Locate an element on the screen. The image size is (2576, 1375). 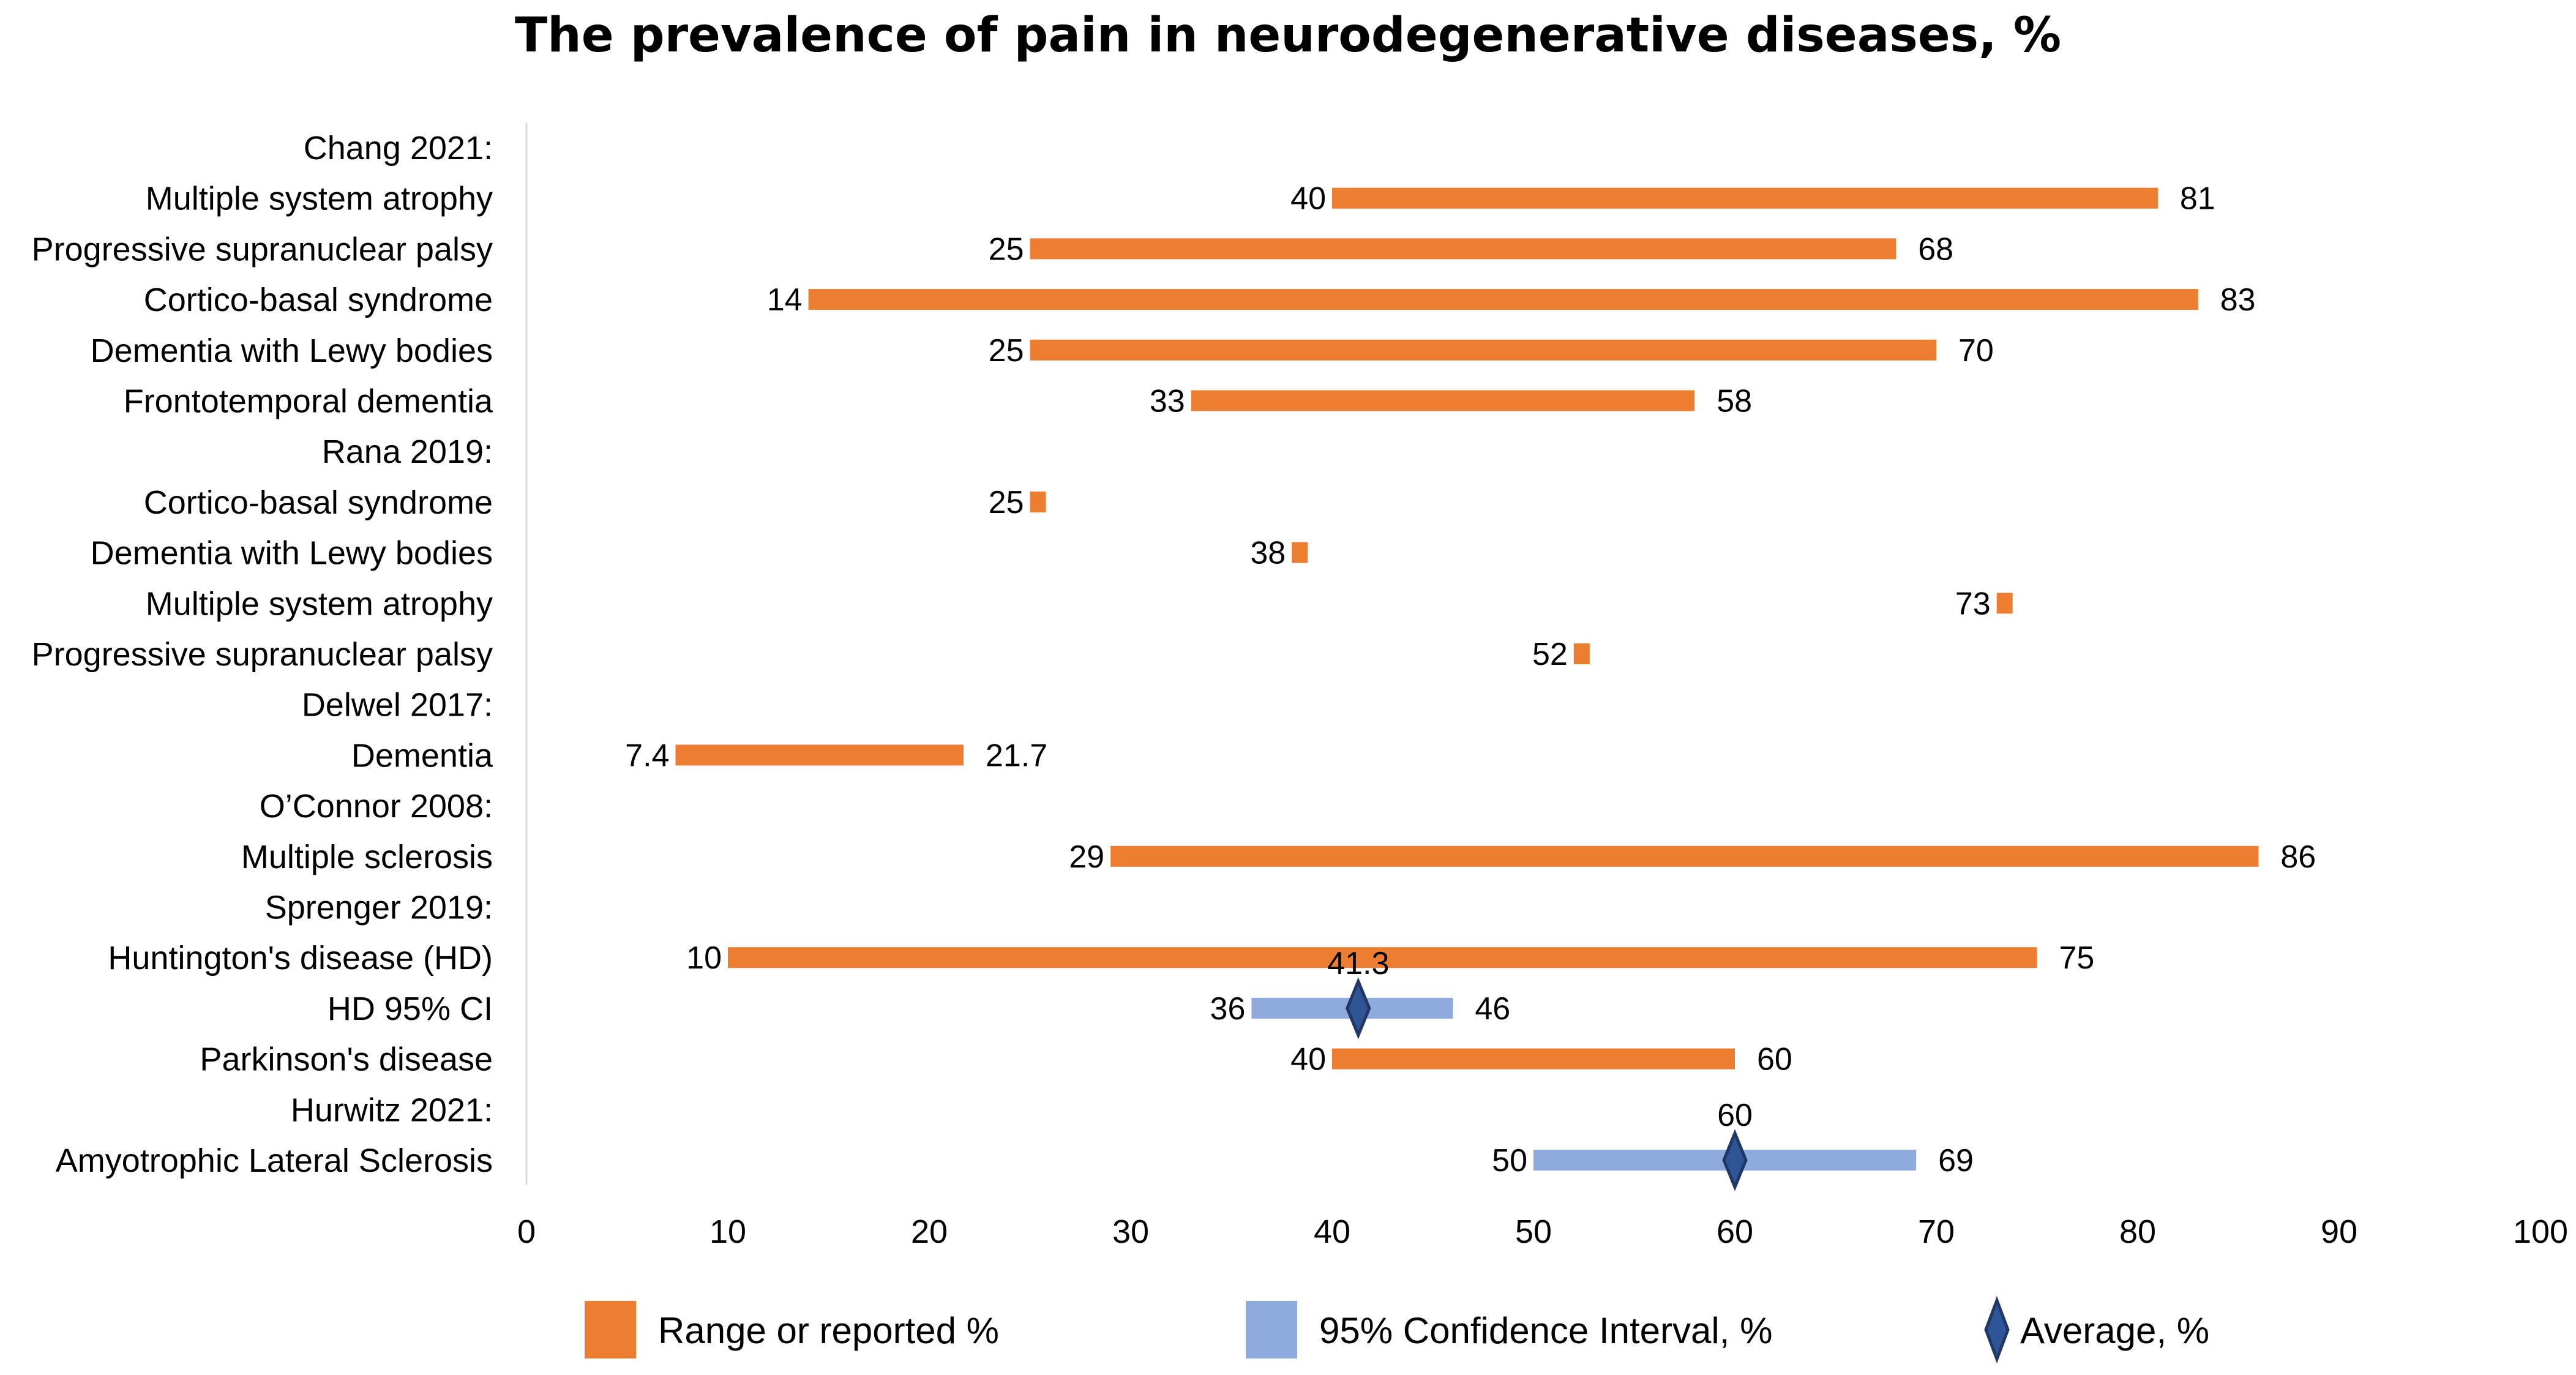
x-tick-label: 40 is located at coordinates (1332, 1231).